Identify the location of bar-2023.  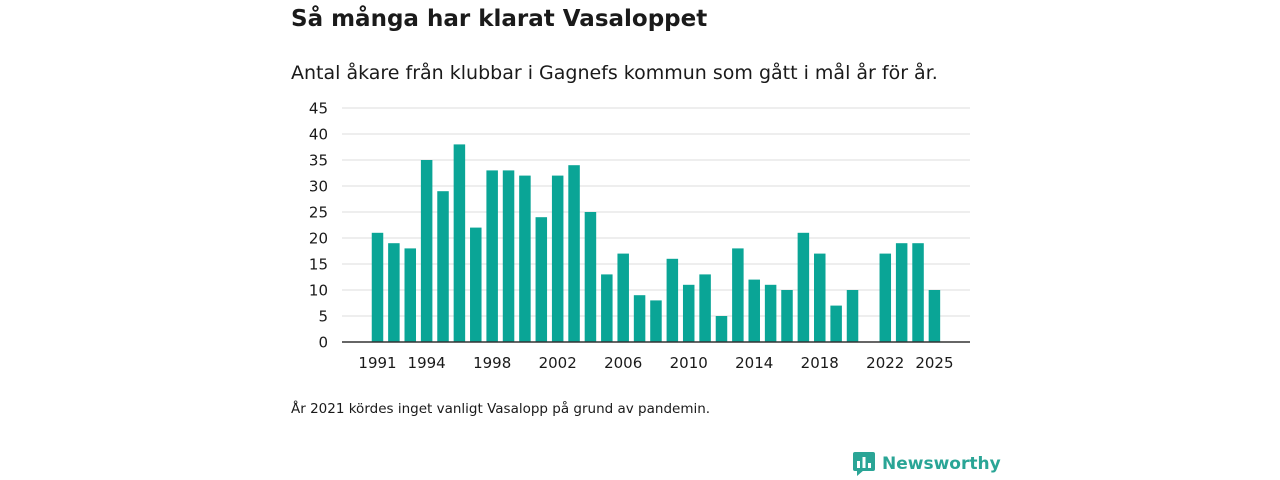
(901, 292).